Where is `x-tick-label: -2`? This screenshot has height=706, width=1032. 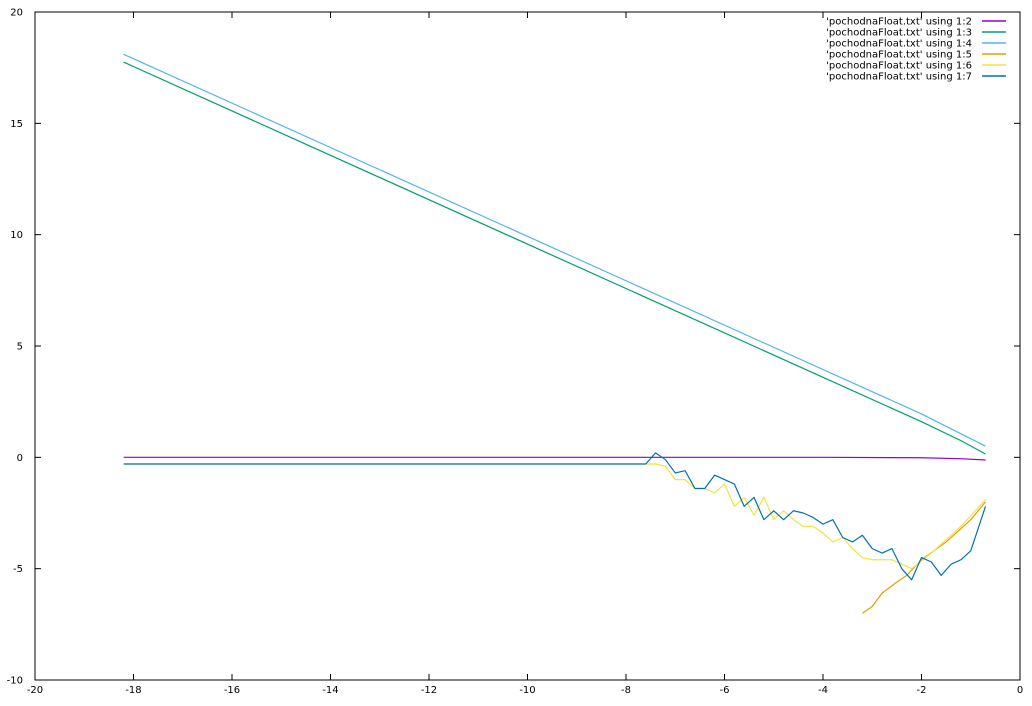
x-tick-label: -2 is located at coordinates (922, 690).